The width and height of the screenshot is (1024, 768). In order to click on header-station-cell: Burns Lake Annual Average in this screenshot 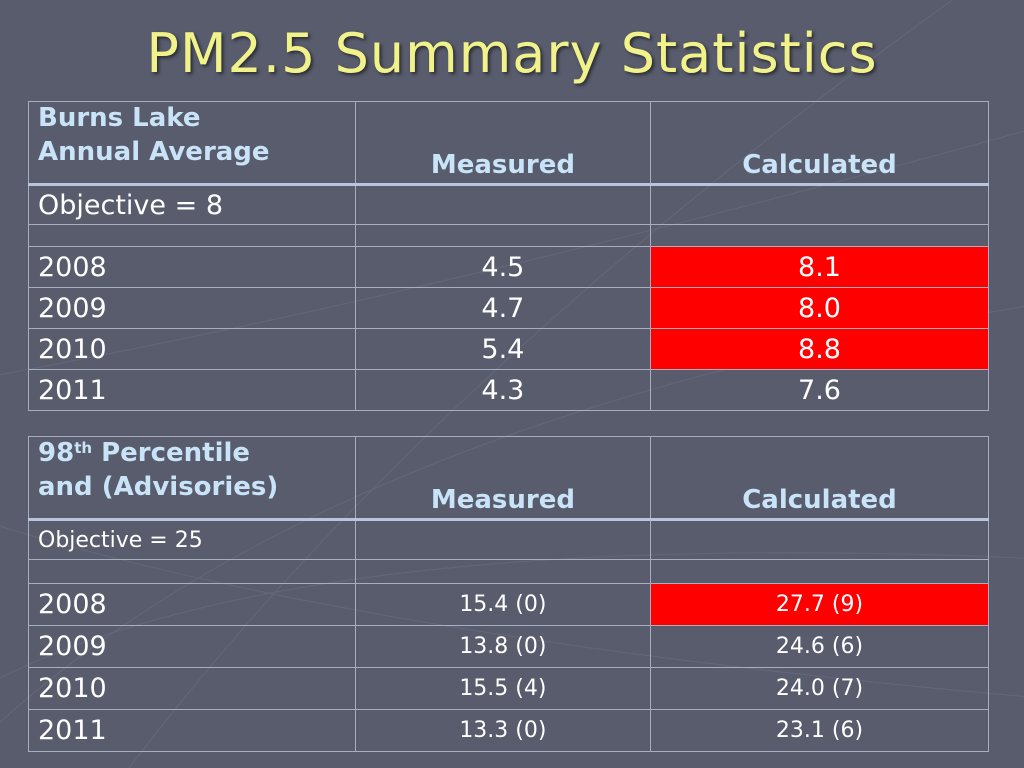, I will do `click(192, 143)`.